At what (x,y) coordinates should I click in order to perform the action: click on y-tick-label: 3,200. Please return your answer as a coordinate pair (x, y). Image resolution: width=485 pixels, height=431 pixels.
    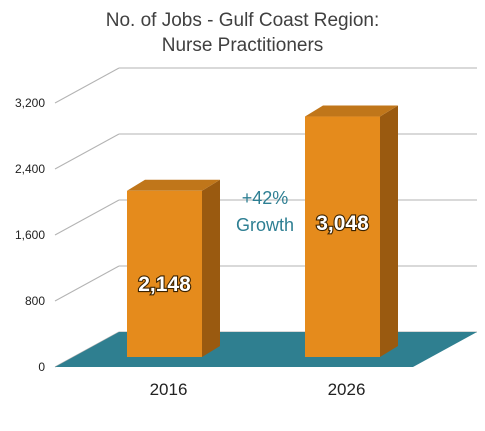
    Looking at the image, I should click on (30, 103).